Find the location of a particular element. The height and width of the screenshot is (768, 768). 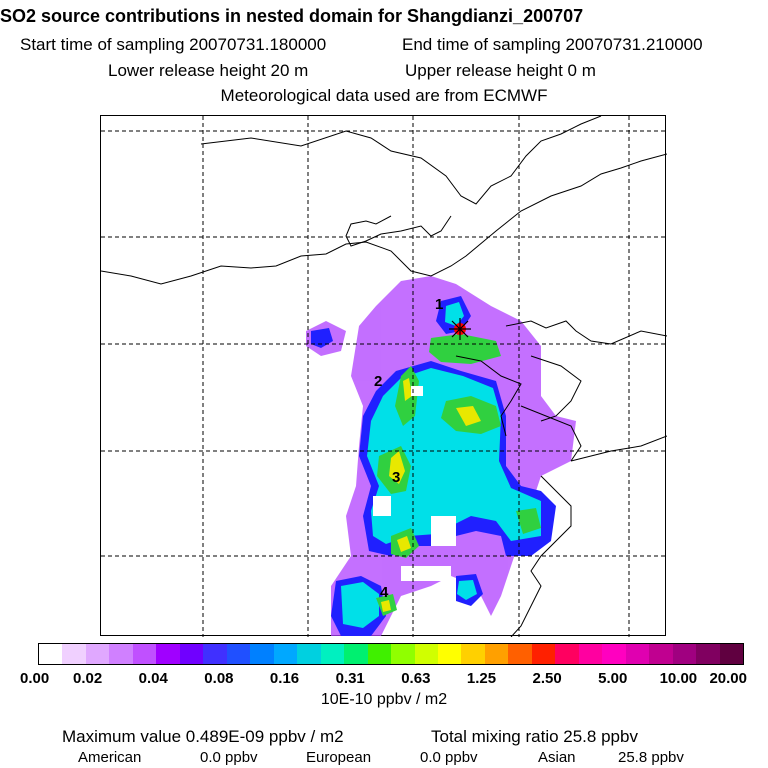

station-star-icon is located at coordinates (460, 329).